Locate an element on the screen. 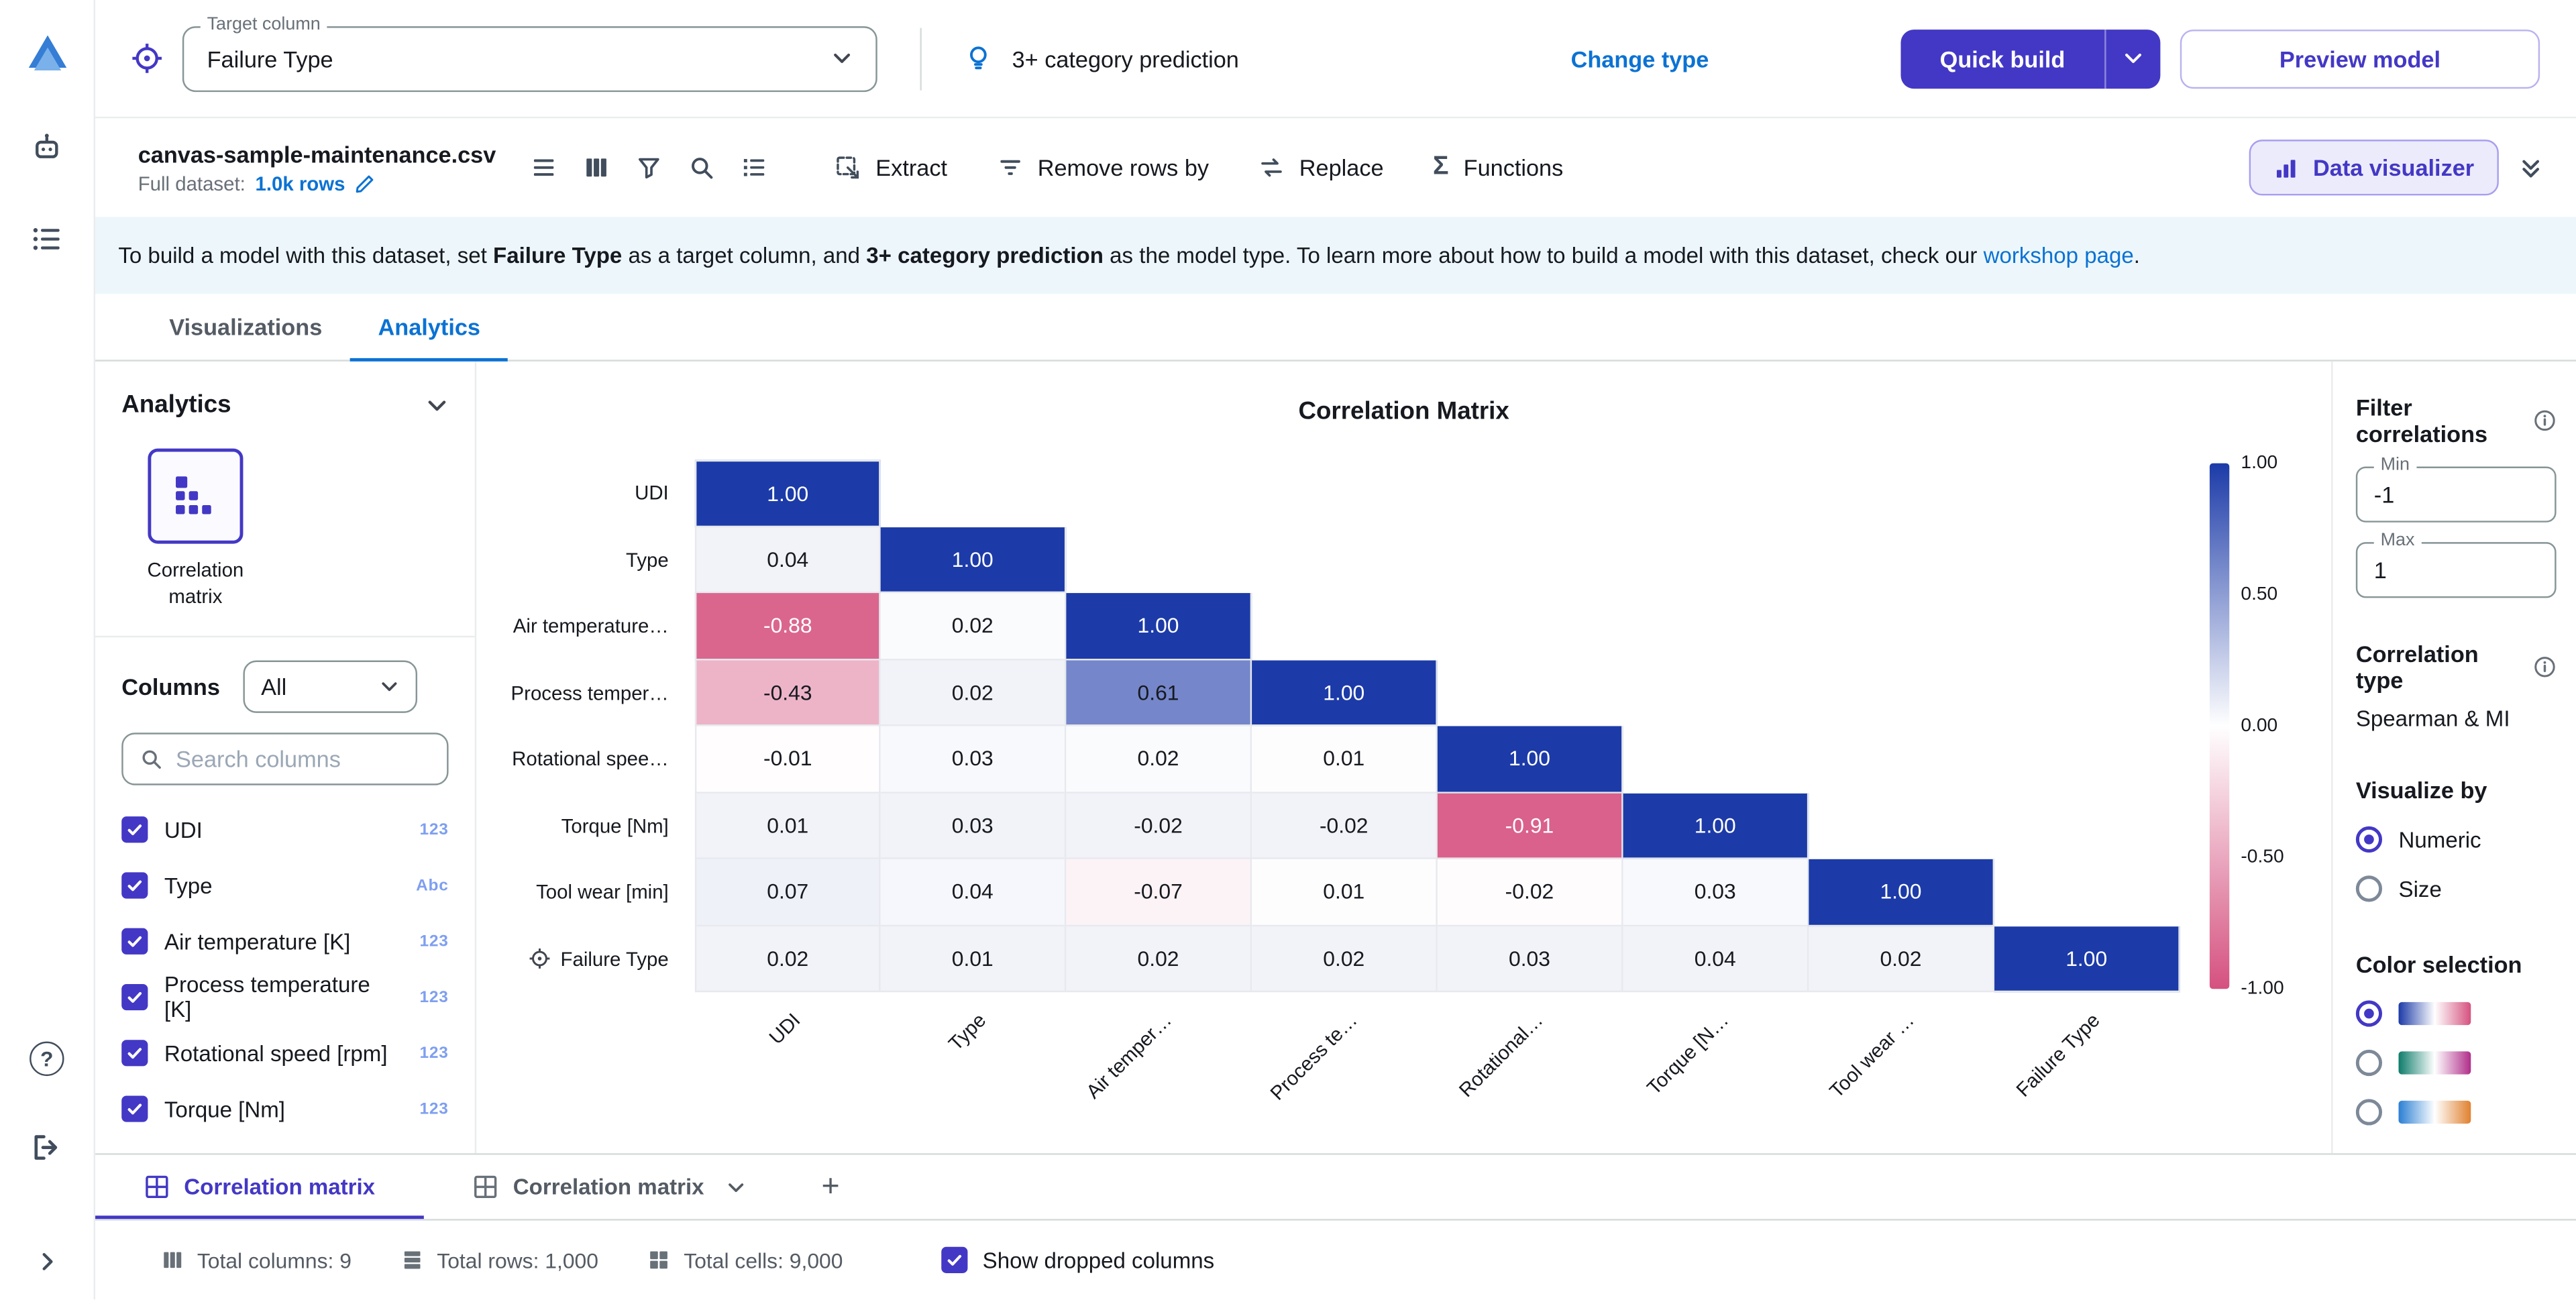 The height and width of the screenshot is (1300, 2576). visualize-by-option: Size is located at coordinates (2456, 889).